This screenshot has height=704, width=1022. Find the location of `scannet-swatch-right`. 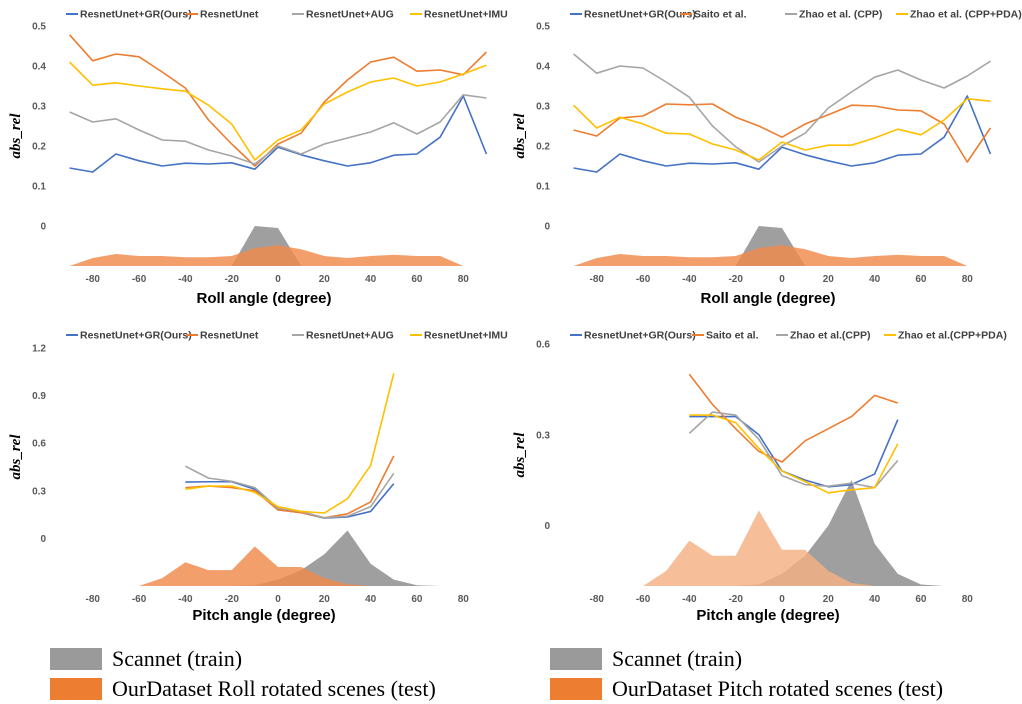

scannet-swatch-right is located at coordinates (576, 659).